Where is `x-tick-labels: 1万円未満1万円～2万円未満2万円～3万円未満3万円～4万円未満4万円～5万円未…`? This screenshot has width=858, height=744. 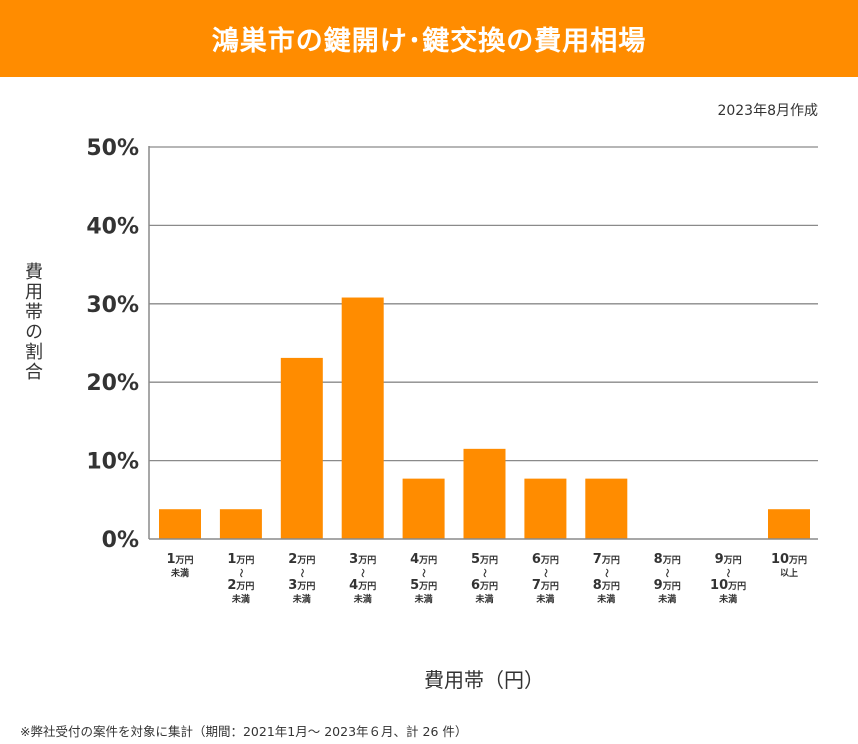
x-tick-labels: 1万円未満1万円～2万円未満2万円～3万円未満3万円～4万円未満4万円～5万円未… is located at coordinates (486, 578).